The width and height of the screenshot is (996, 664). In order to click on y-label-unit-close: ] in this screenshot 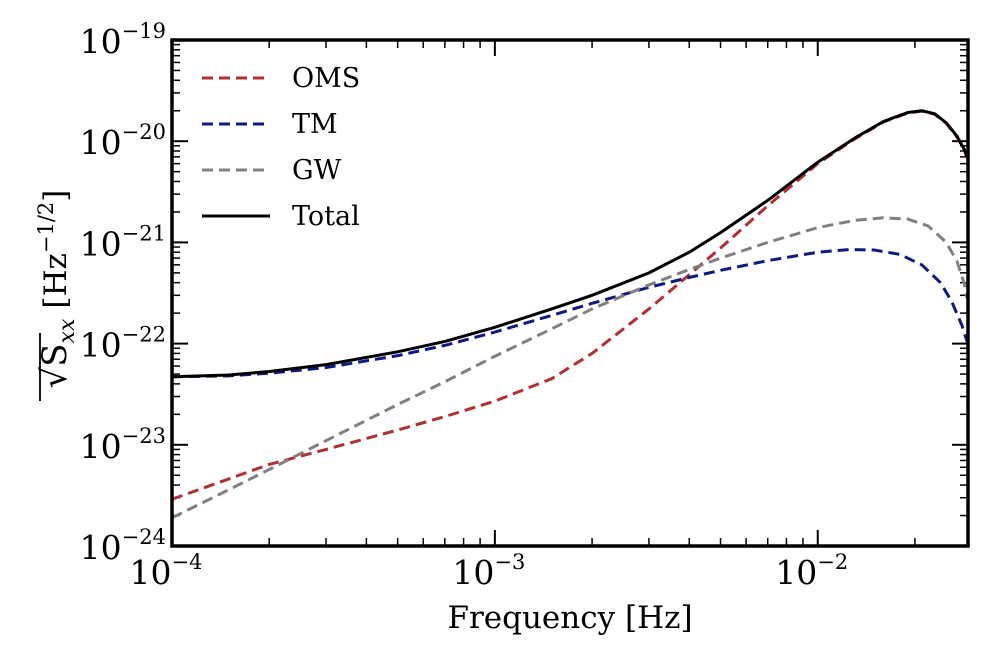, I will do `click(56, 196)`.